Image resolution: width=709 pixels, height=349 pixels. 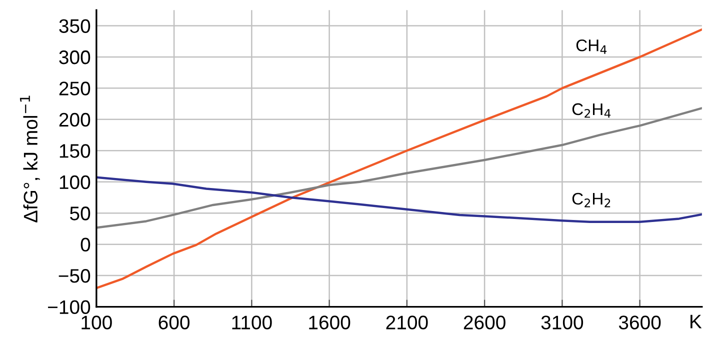 I want to click on y-tick-label: 50, so click(x=80, y=213).